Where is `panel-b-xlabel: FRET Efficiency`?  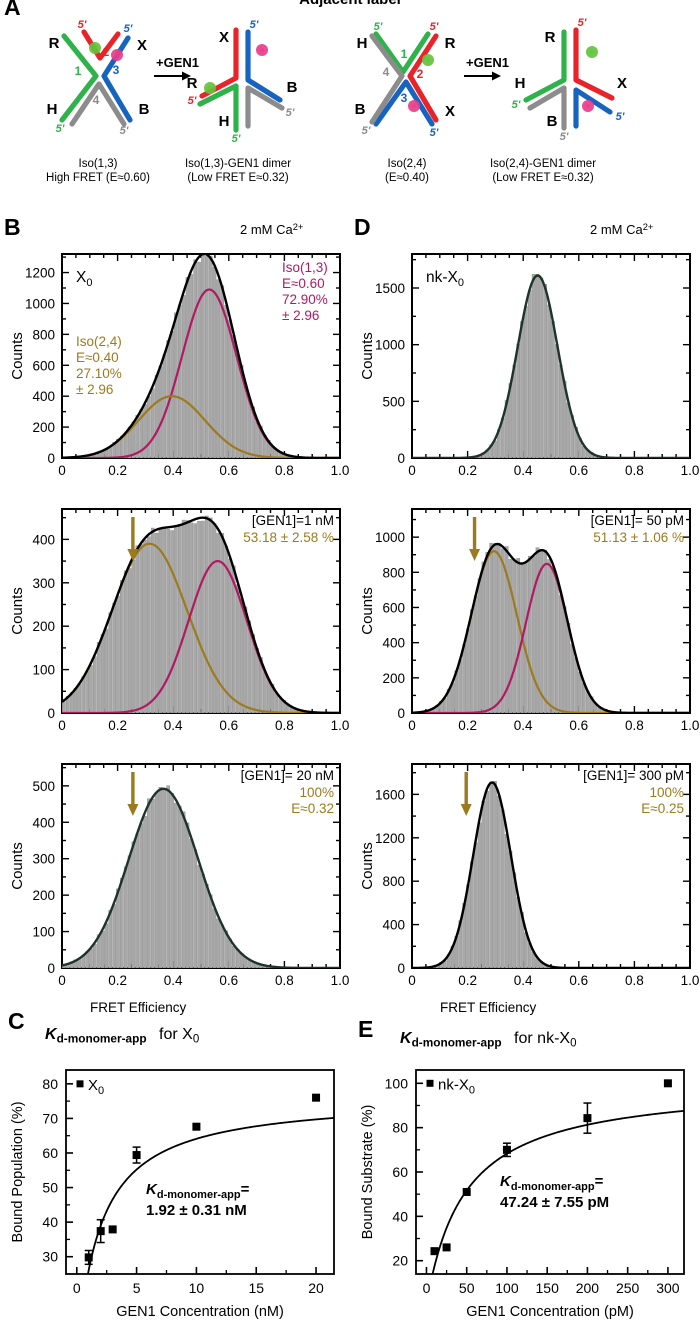
panel-b-xlabel: FRET Efficiency is located at coordinates (138, 1007).